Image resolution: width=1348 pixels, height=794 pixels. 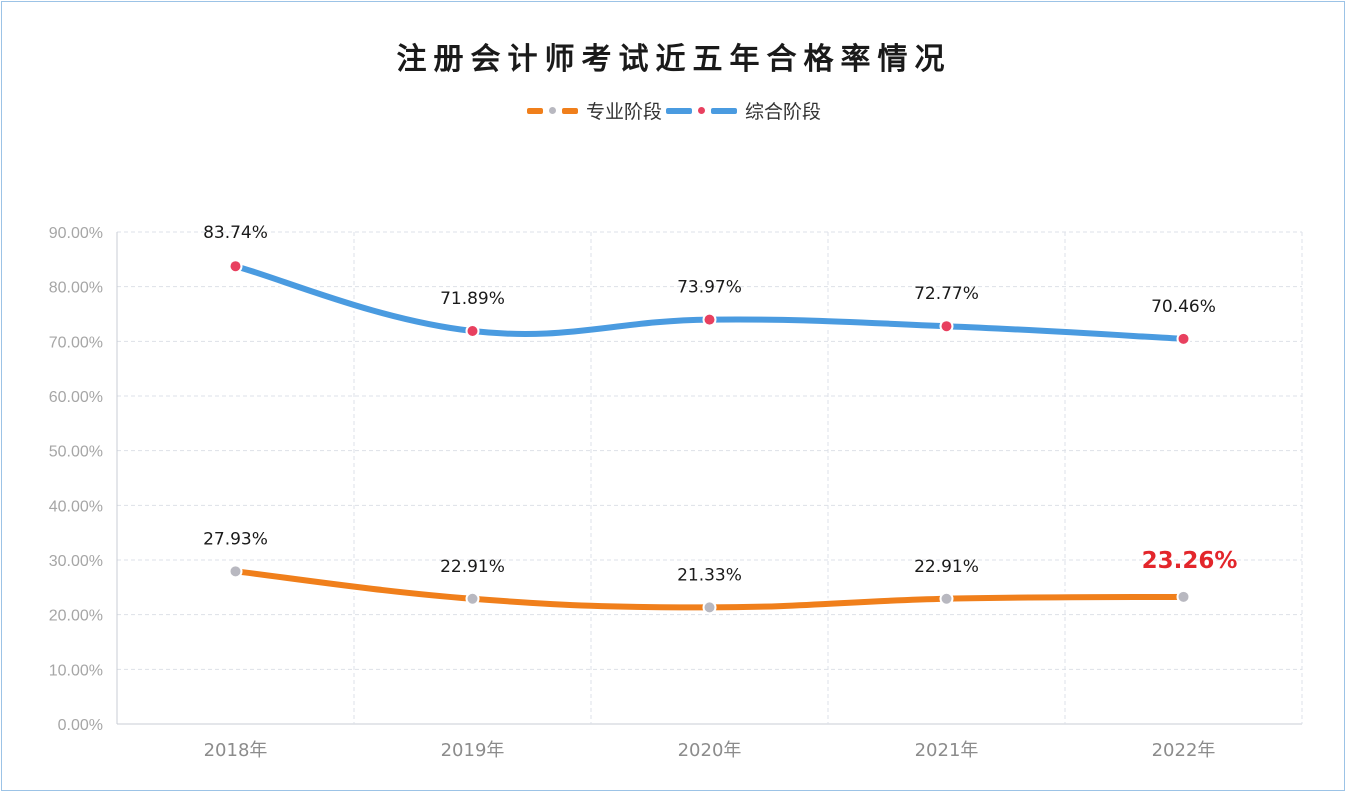 What do you see at coordinates (783, 112) in the screenshot?
I see `legend-label: 综合阶段` at bounding box center [783, 112].